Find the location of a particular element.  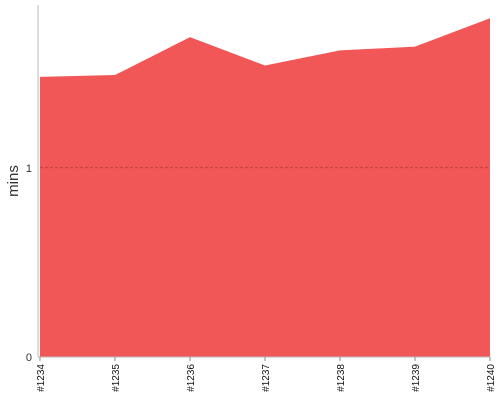

x-tick-label: #1240 is located at coordinates (491, 378).